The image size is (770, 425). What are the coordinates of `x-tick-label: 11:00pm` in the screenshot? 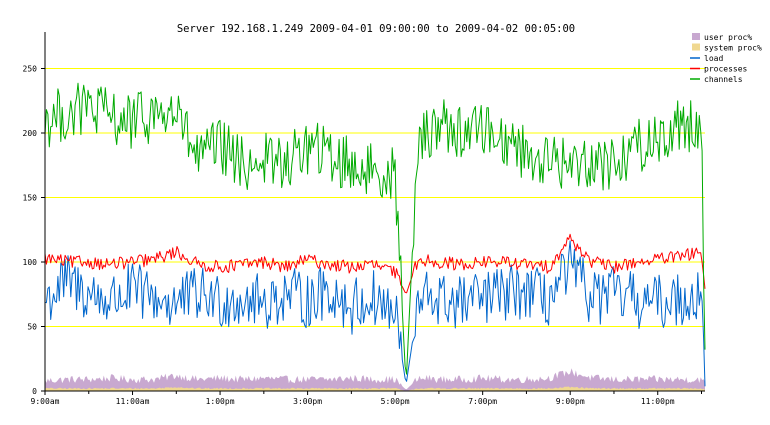 It's located at (658, 401).